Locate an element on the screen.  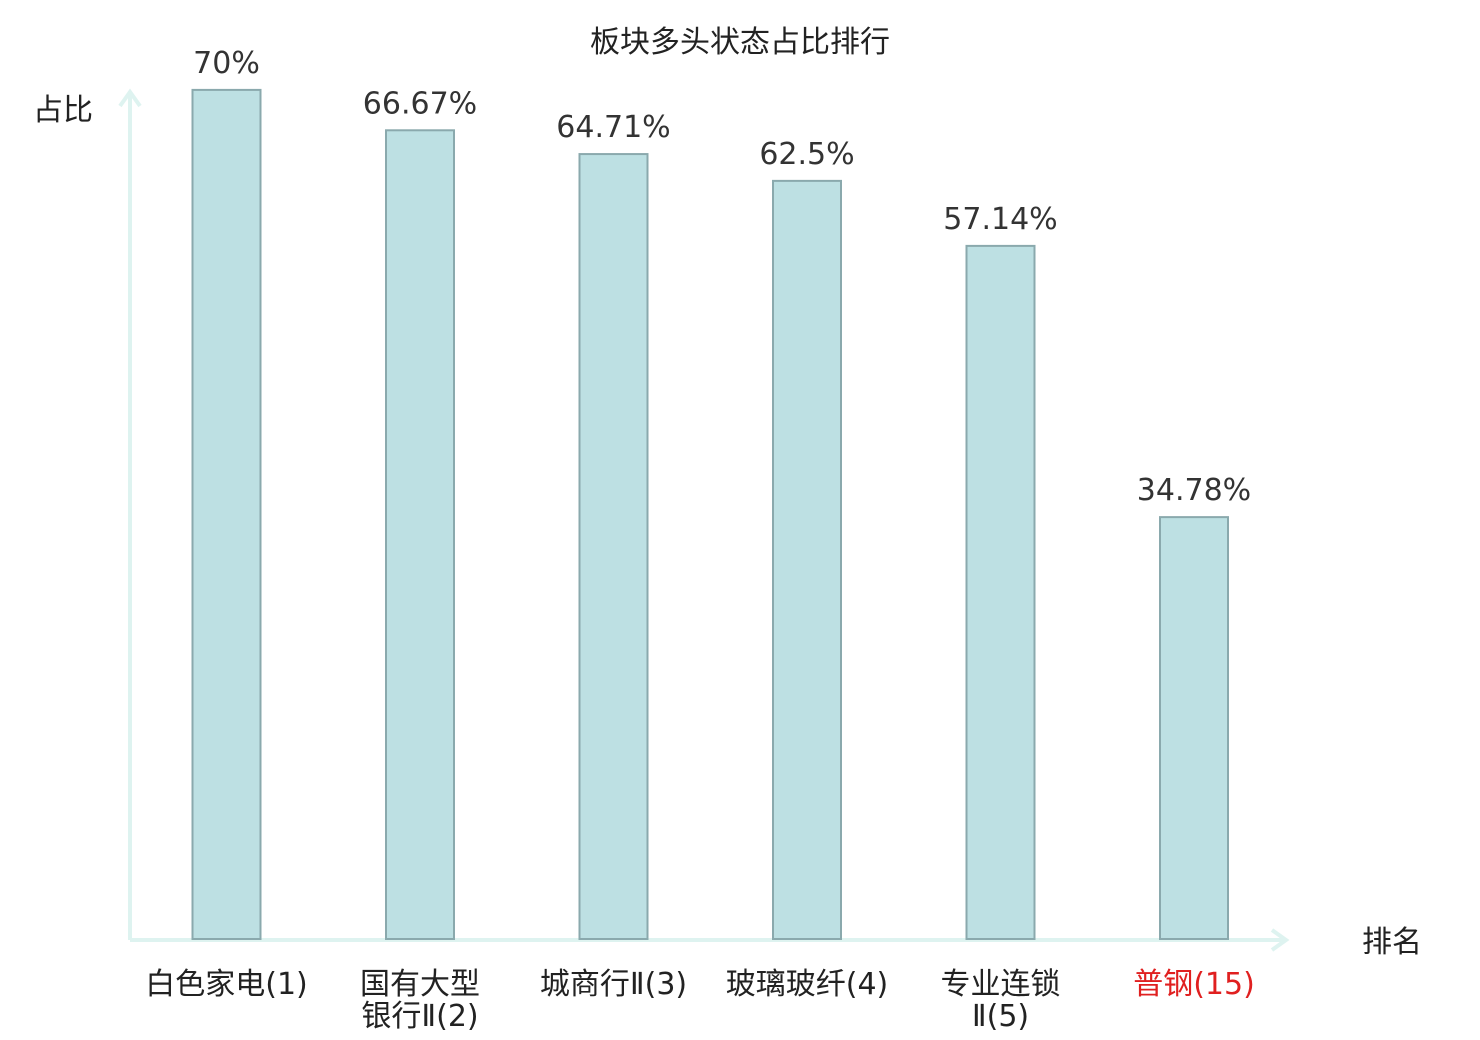
value-label-1: 70% is located at coordinates (226, 63).